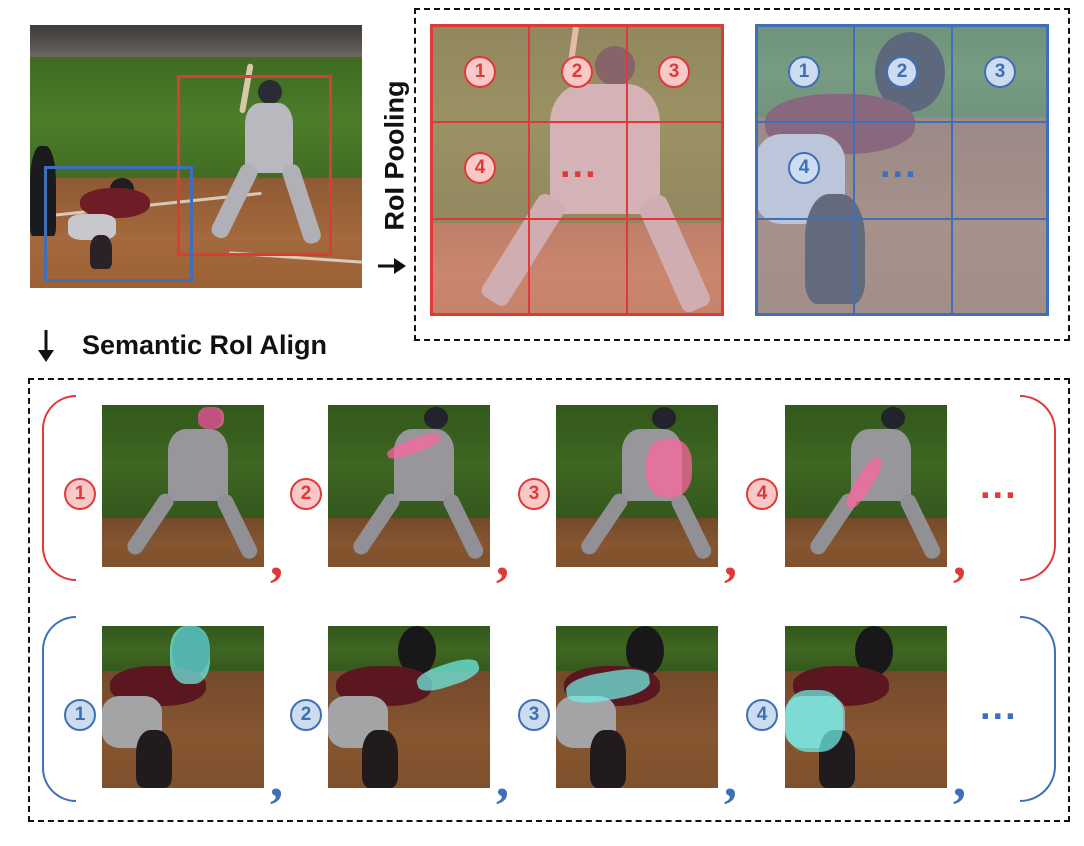 The width and height of the screenshot is (1084, 846). Describe the element at coordinates (394, 155) in the screenshot. I see `roi-pooling-label: RoI Pooling` at that location.